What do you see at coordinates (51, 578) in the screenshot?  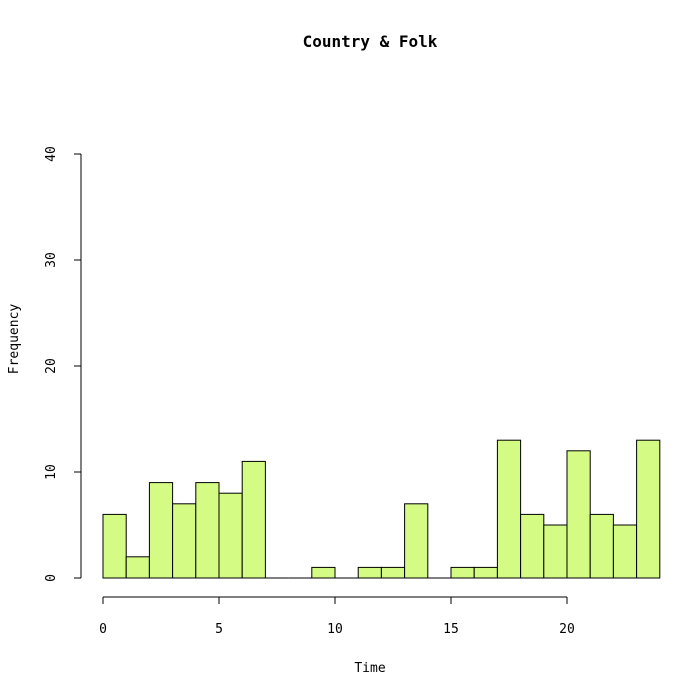 I see `y-tick-label: 0` at bounding box center [51, 578].